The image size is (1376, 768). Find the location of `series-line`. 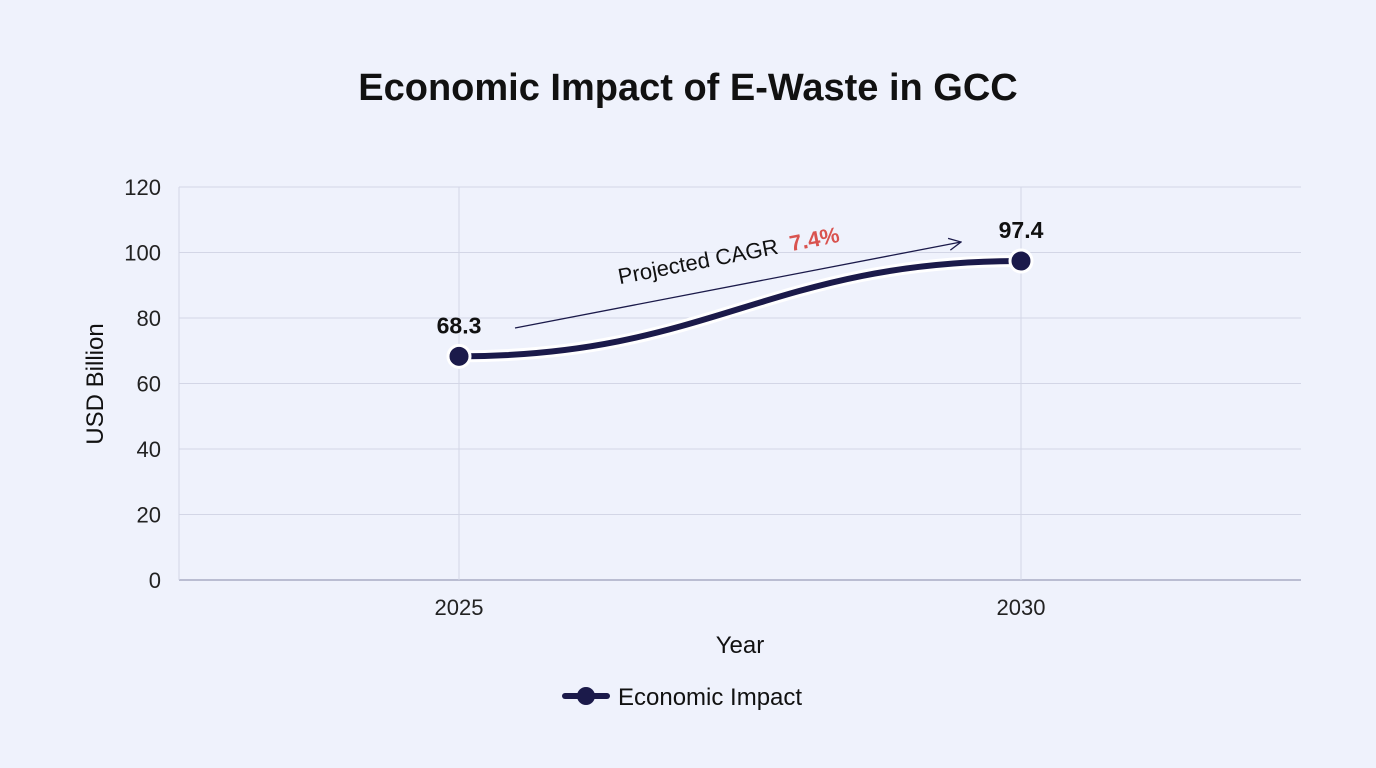

series-line is located at coordinates (740, 309).